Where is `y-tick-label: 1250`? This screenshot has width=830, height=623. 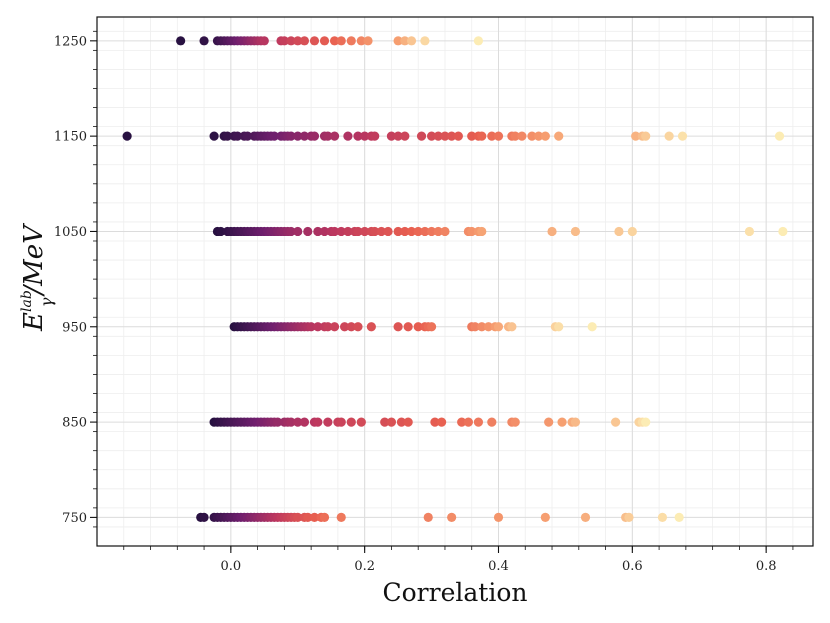 y-tick-label: 1250 is located at coordinates (70, 41).